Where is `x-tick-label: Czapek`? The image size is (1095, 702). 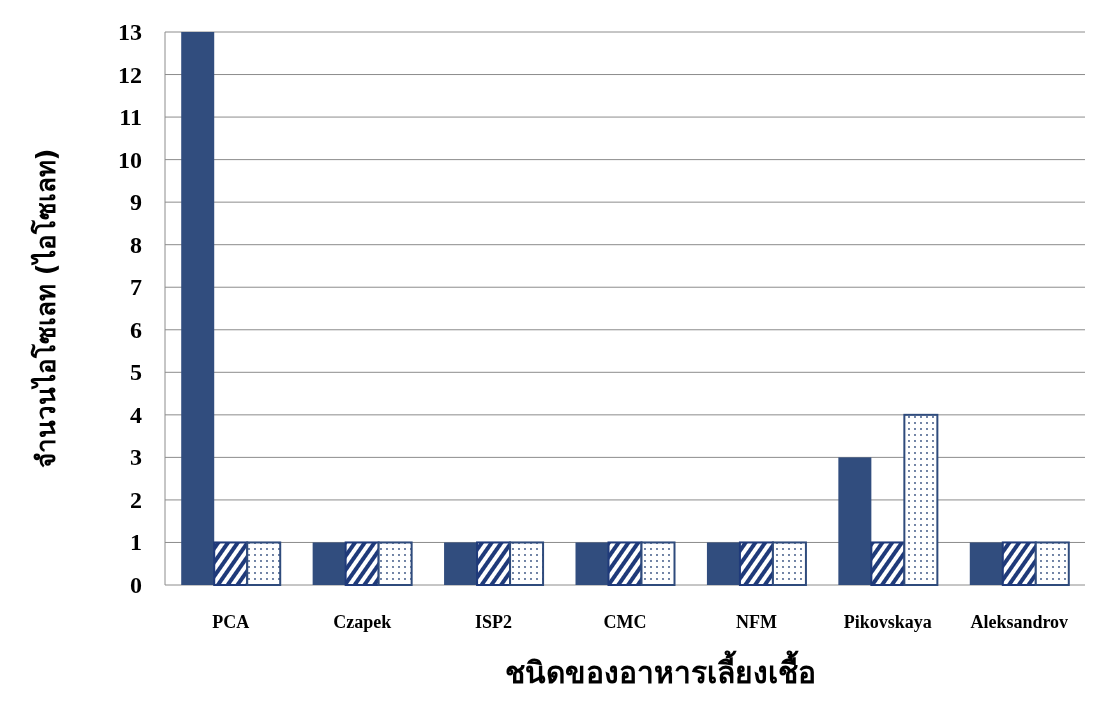 x-tick-label: Czapek is located at coordinates (362, 622).